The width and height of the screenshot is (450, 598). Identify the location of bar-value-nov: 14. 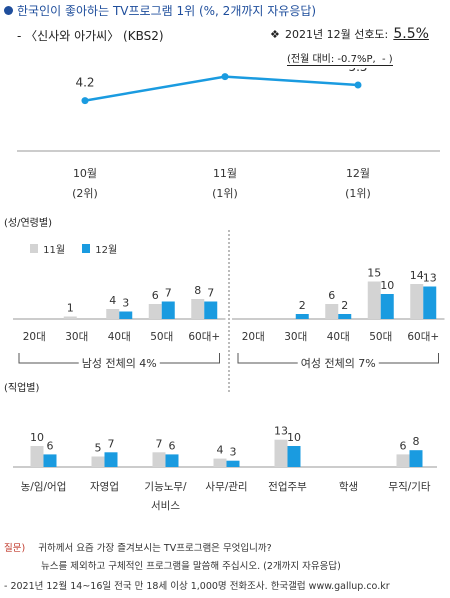
(417, 275).